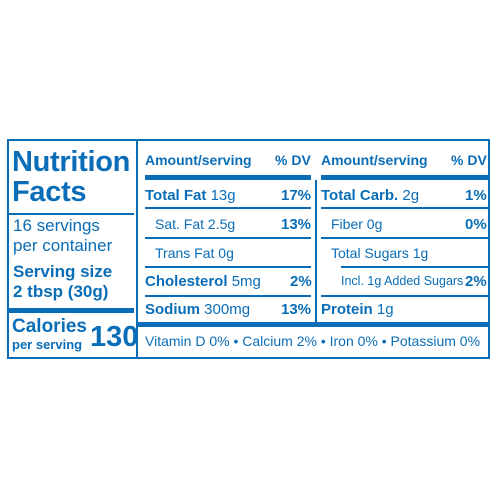 Image resolution: width=500 pixels, height=500 pixels. Describe the element at coordinates (296, 309) in the screenshot. I see `sodium-dv: 13%` at that location.